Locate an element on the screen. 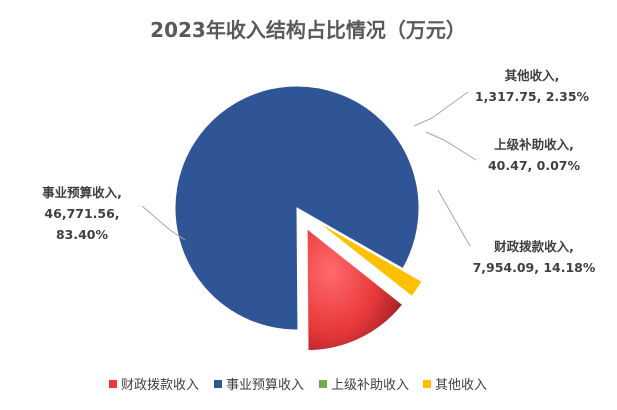 This screenshot has height=410, width=617. legend-swatch-其他收入 is located at coordinates (427, 384).